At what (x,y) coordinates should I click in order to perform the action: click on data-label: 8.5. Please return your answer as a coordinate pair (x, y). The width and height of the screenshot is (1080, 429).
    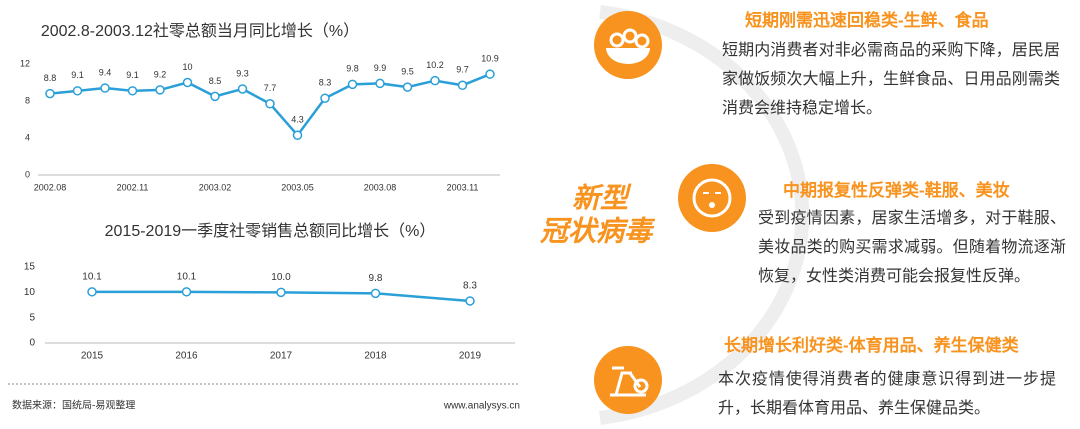
    Looking at the image, I should click on (215, 81).